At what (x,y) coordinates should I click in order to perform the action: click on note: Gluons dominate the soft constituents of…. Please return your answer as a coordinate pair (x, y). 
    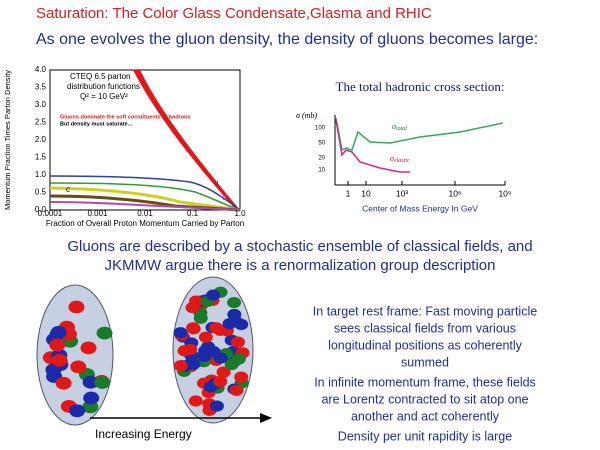
    Looking at the image, I should click on (125, 117).